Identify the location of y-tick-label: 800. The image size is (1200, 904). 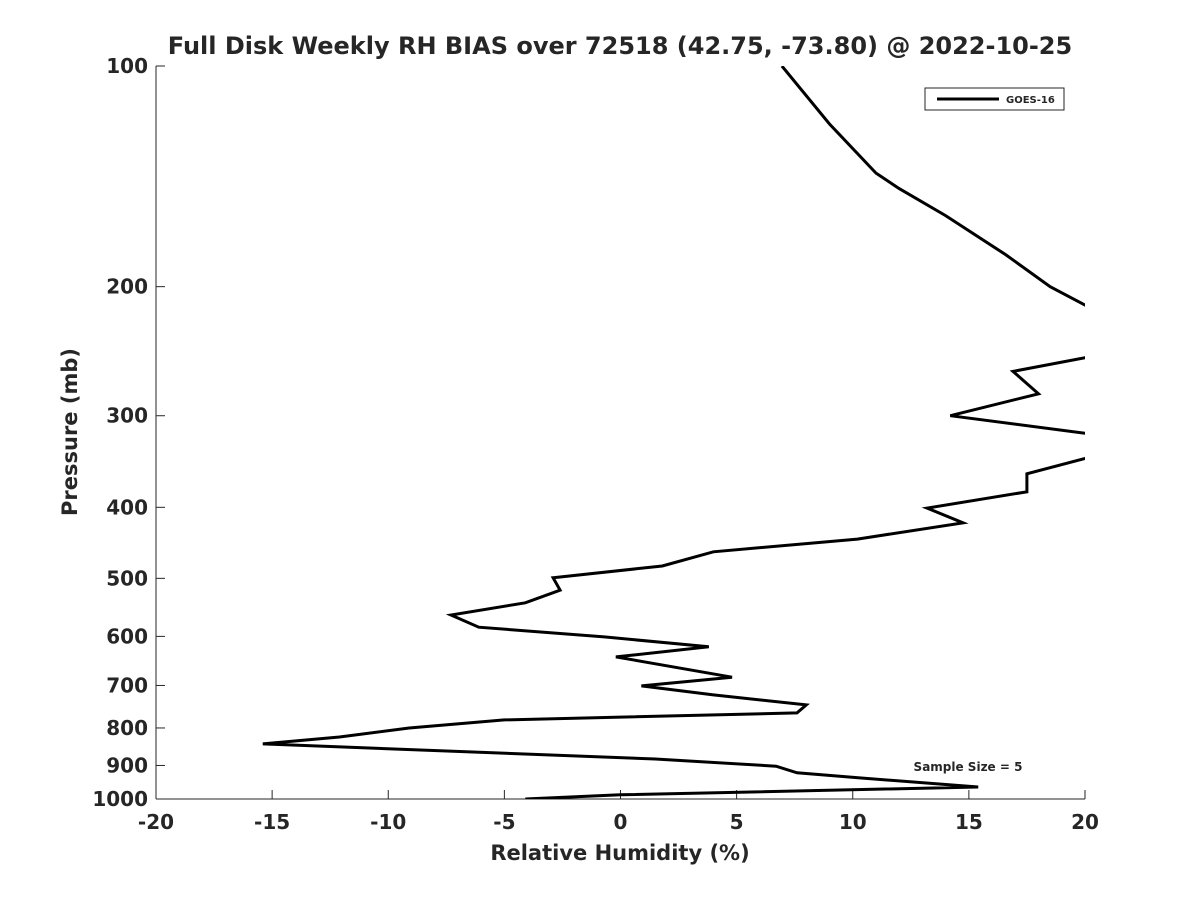
(127, 728).